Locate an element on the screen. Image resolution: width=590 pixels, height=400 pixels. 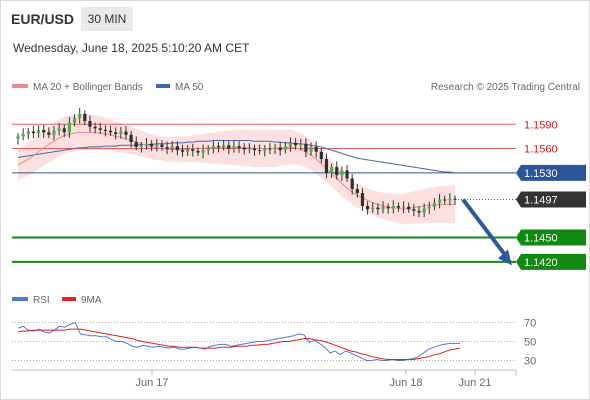
timeframe-button: 30 MIN is located at coordinates (107, 19).